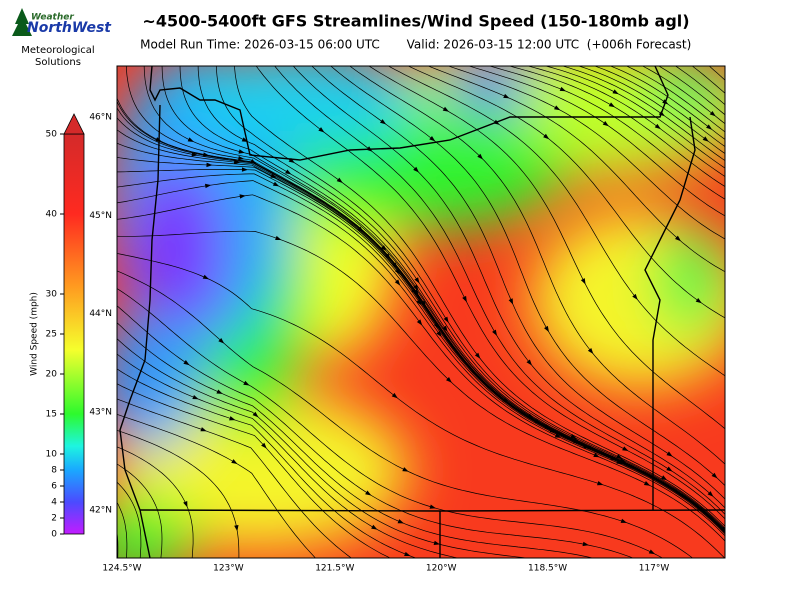  What do you see at coordinates (100, 216) in the screenshot?
I see `lat-label: 45°N` at bounding box center [100, 216].